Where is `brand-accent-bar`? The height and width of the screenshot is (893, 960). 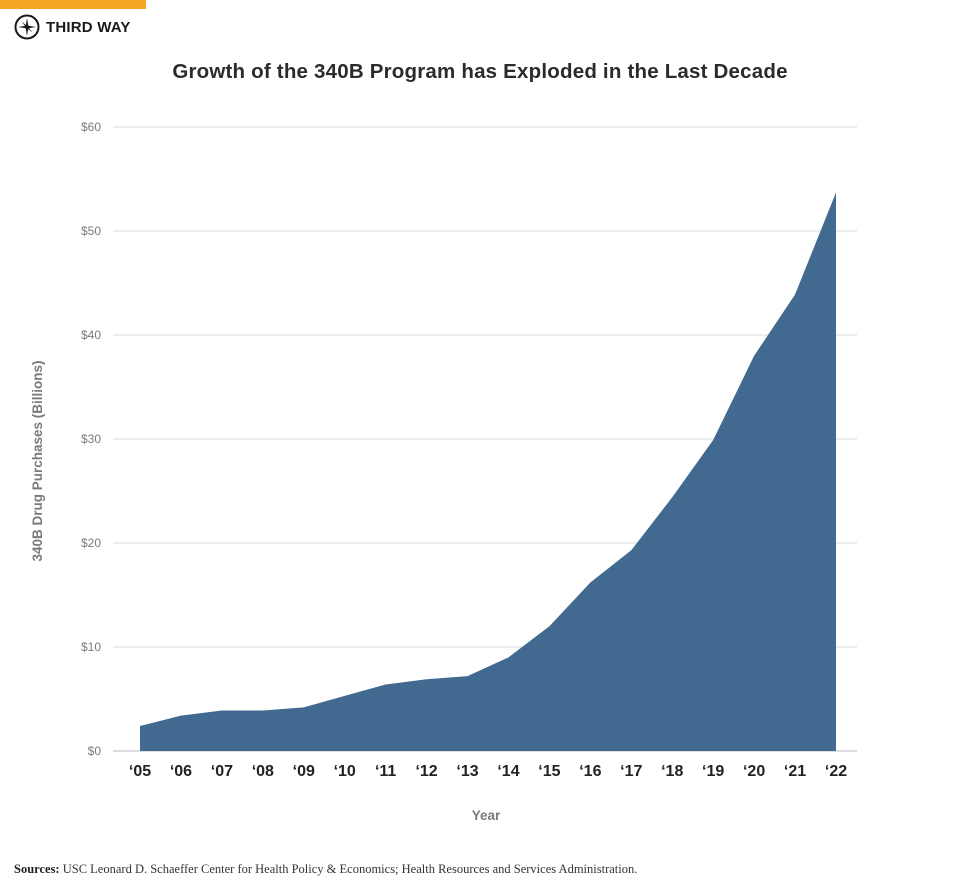 brand-accent-bar is located at coordinates (73, 4).